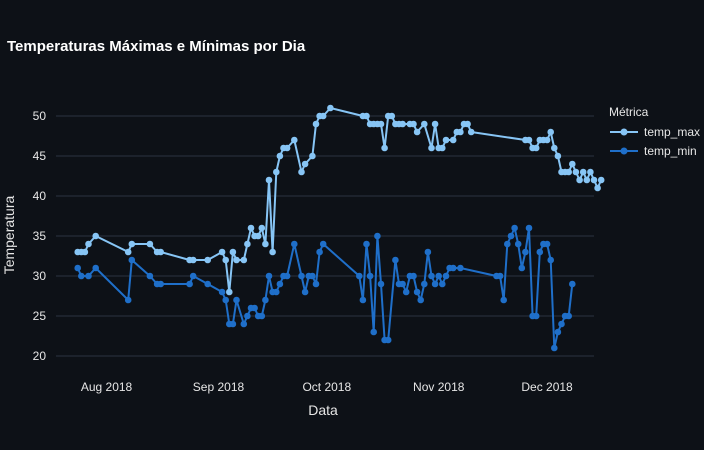 This screenshot has height=450, width=704. What do you see at coordinates (653, 151) in the screenshot?
I see `legend-item-temp-min: temp_min` at bounding box center [653, 151].